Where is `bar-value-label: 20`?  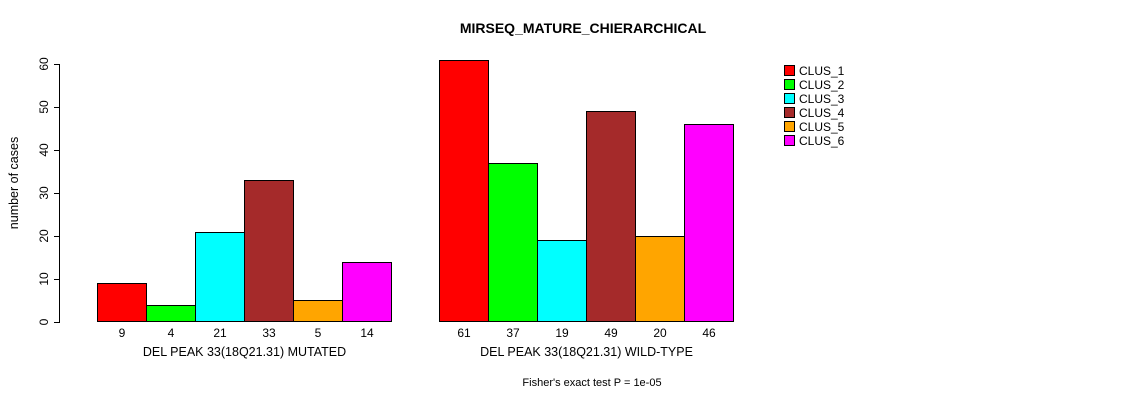
bar-value-label: 20 is located at coordinates (660, 333).